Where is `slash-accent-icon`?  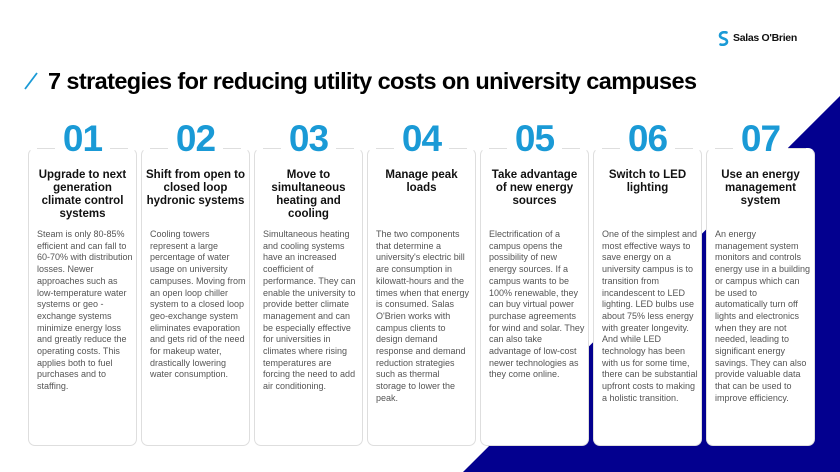
slash-accent-icon is located at coordinates (31, 81).